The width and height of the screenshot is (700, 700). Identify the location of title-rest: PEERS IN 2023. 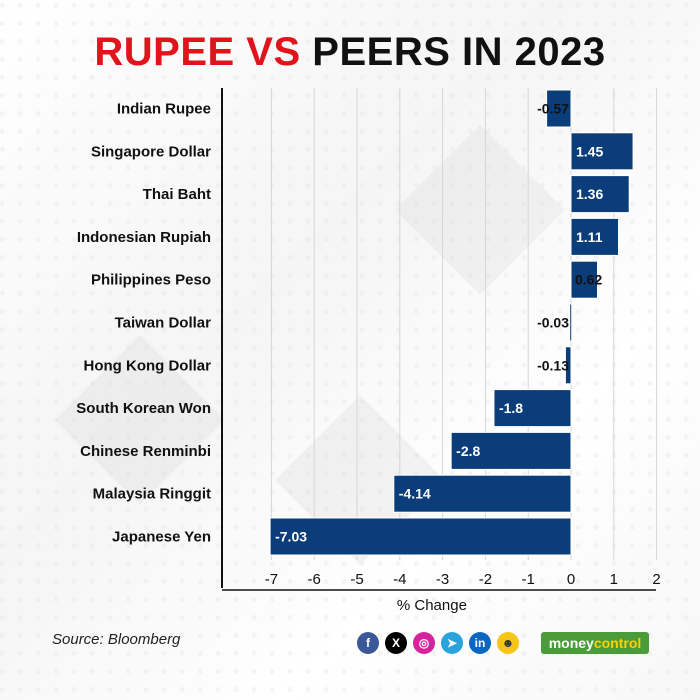
(459, 52).